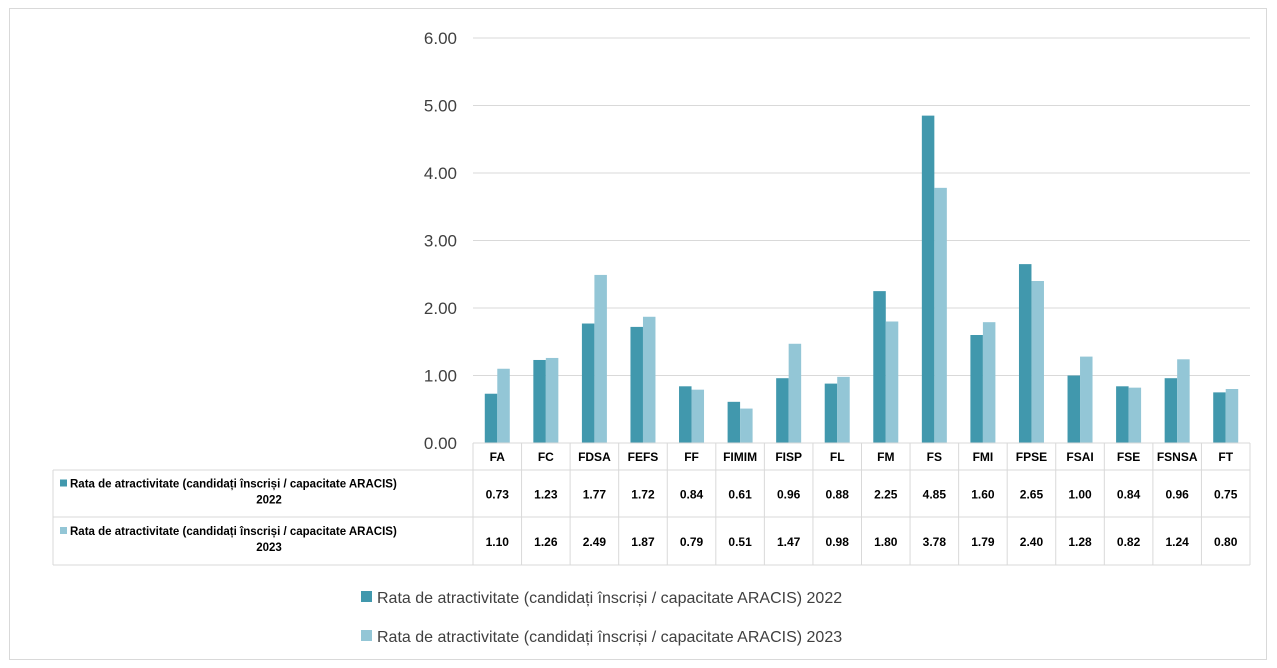  Describe the element at coordinates (498, 495) in the screenshot. I see `data-label: 0.73` at that location.